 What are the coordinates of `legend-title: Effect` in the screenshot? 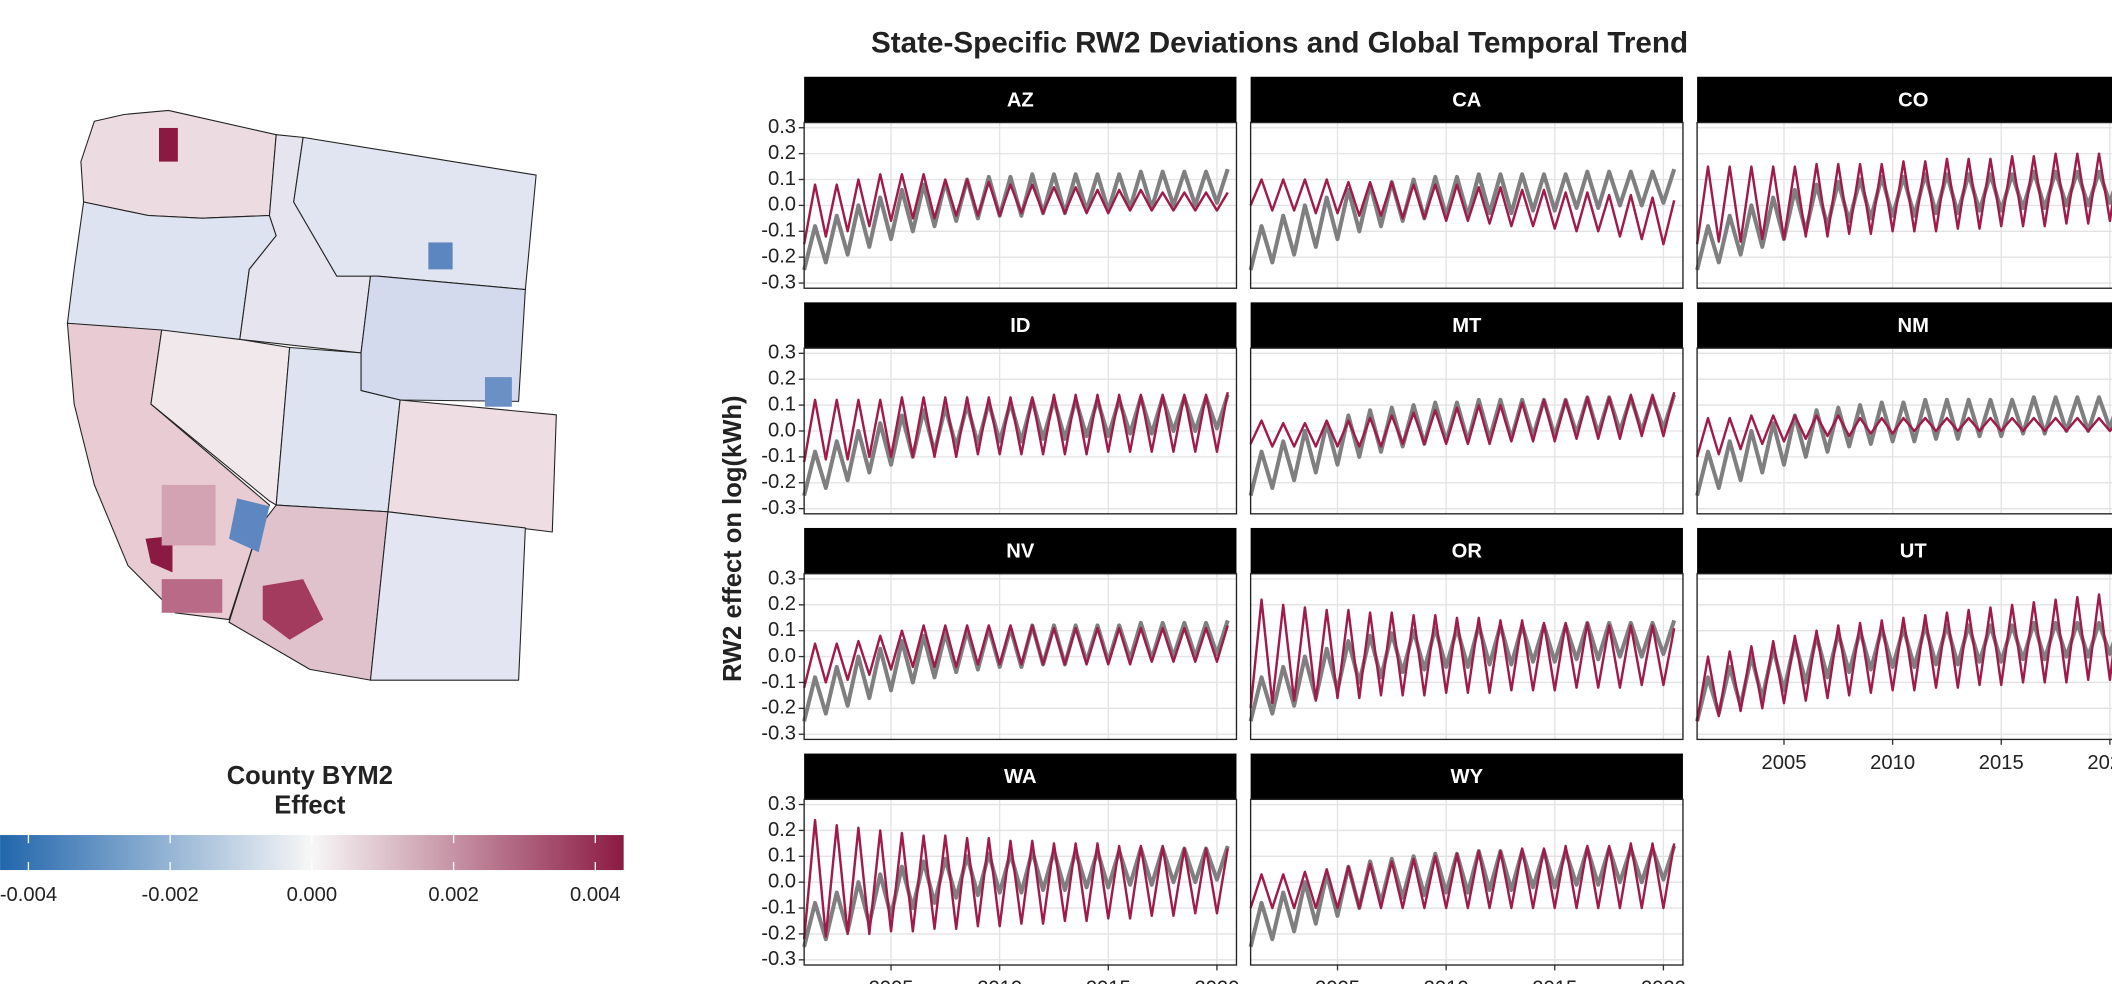 It's located at (310, 806).